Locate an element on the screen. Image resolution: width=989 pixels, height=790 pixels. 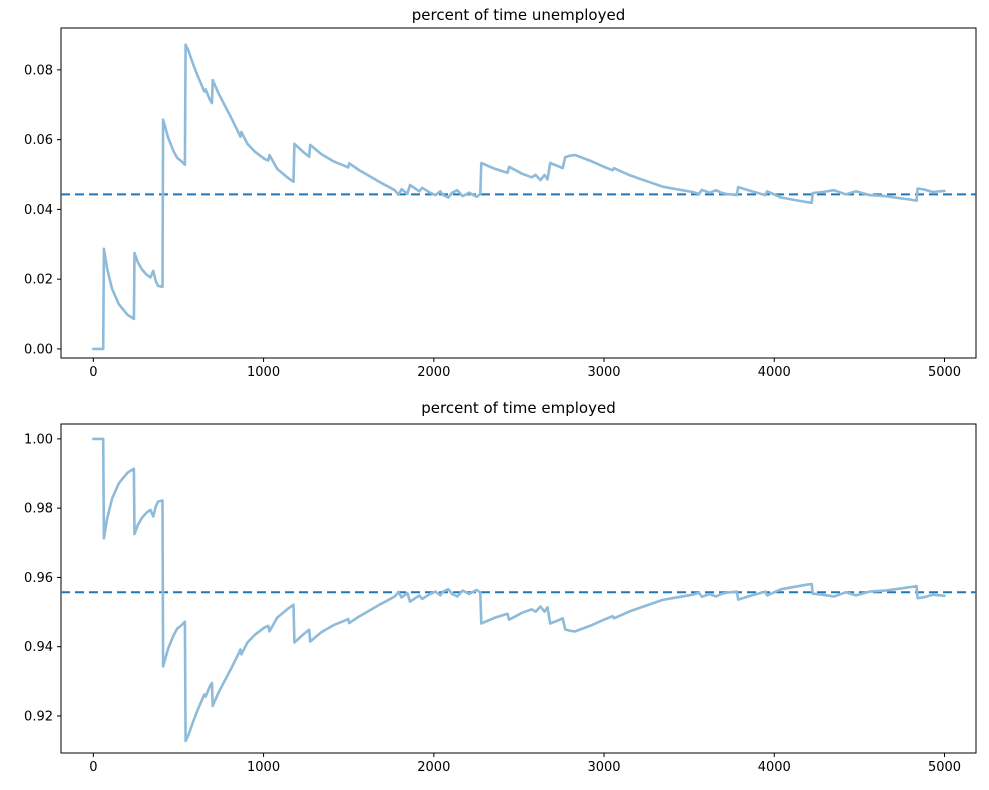
y-tick-label: 0.92 is located at coordinates (38, 716).